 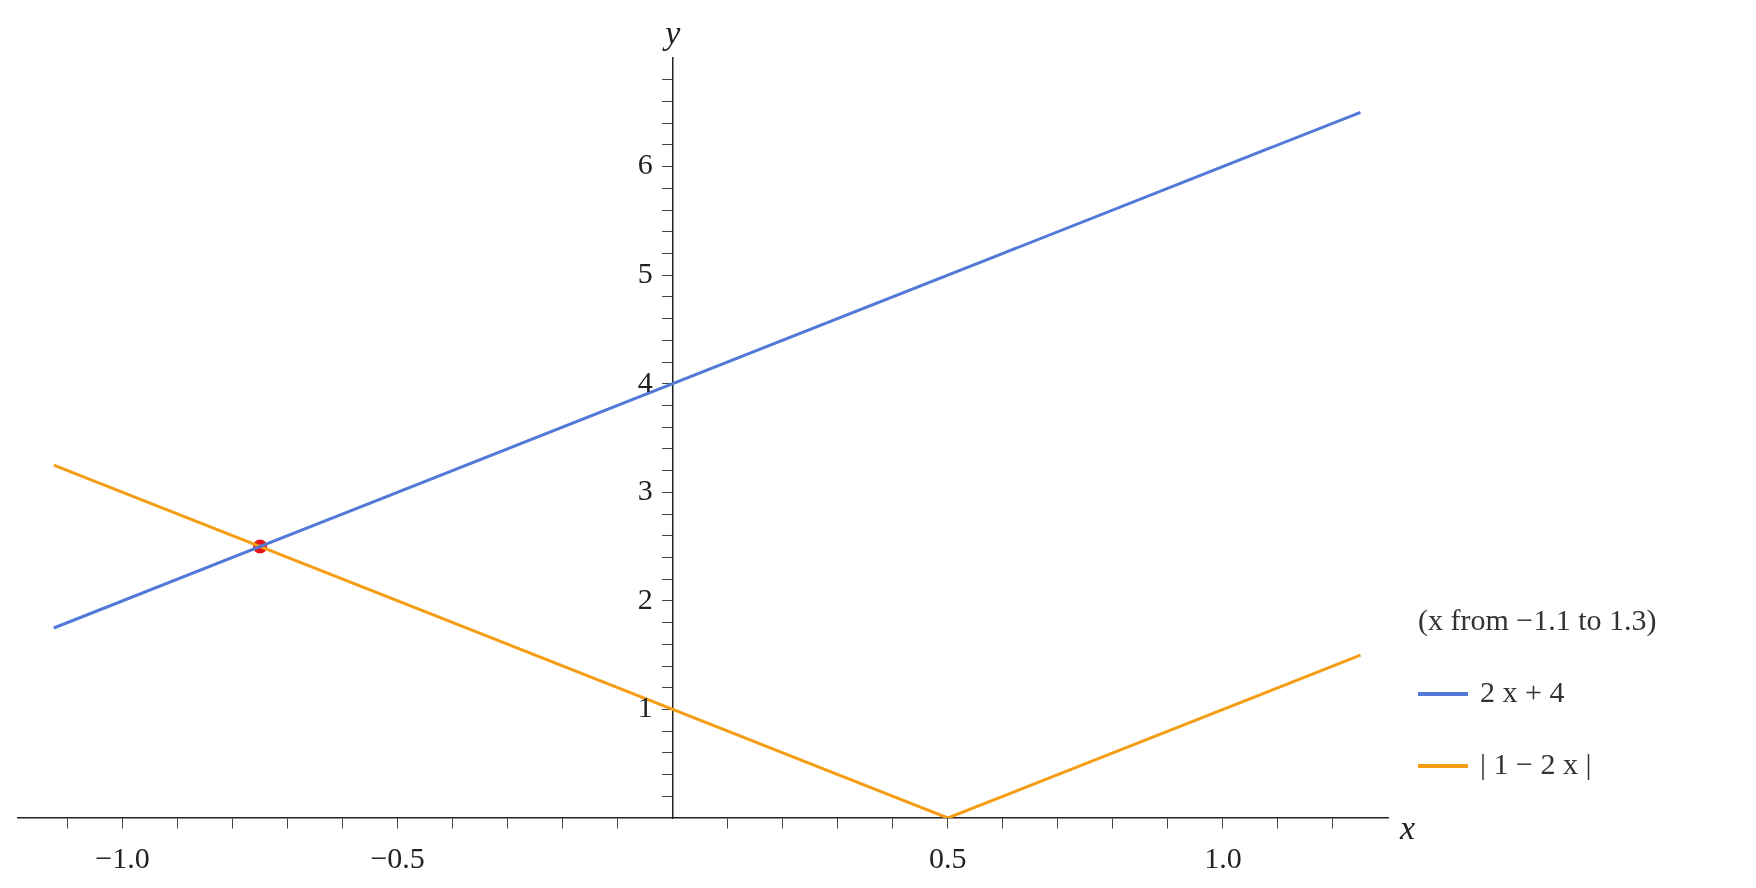 What do you see at coordinates (1407, 827) in the screenshot?
I see `x-axis-title: x` at bounding box center [1407, 827].